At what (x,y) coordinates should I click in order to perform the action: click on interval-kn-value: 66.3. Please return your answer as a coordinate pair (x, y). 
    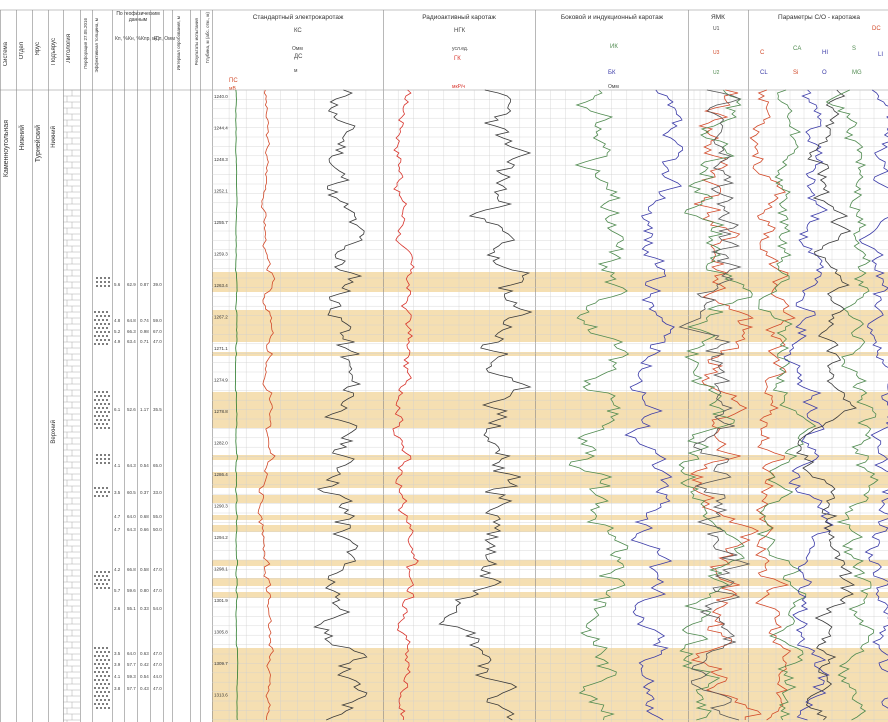
    Looking at the image, I should click on (131, 331).